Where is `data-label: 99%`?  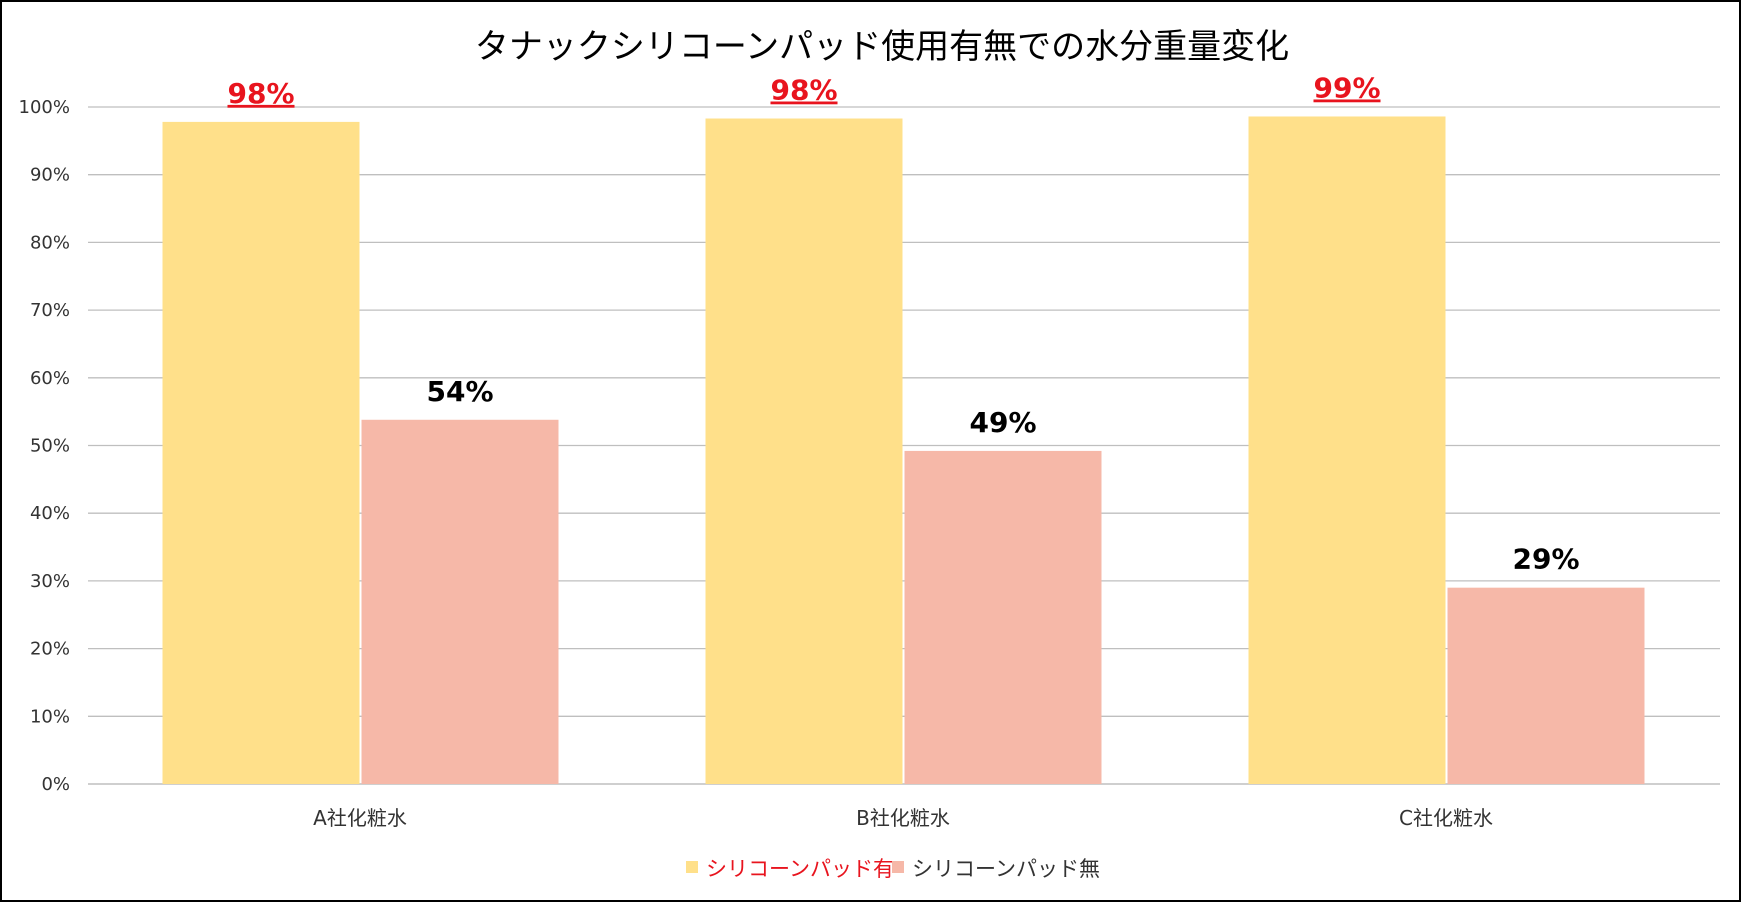 data-label: 99% is located at coordinates (1346, 87).